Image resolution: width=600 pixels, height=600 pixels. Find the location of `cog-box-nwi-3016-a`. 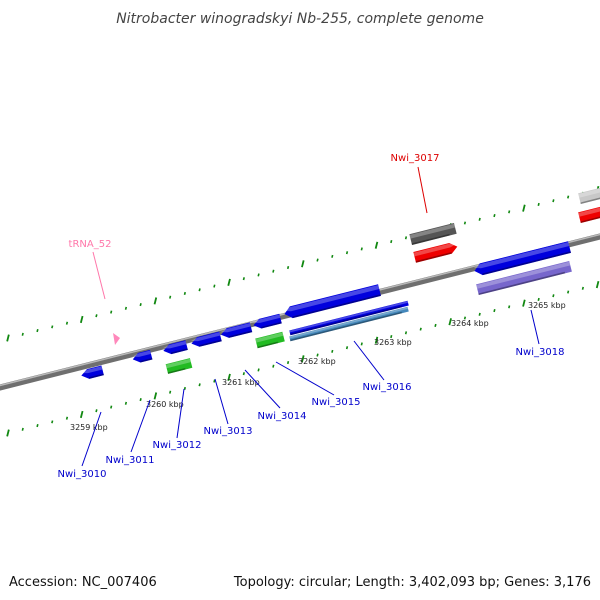

cog-box-nwi-3016-a is located at coordinates (349, 318).